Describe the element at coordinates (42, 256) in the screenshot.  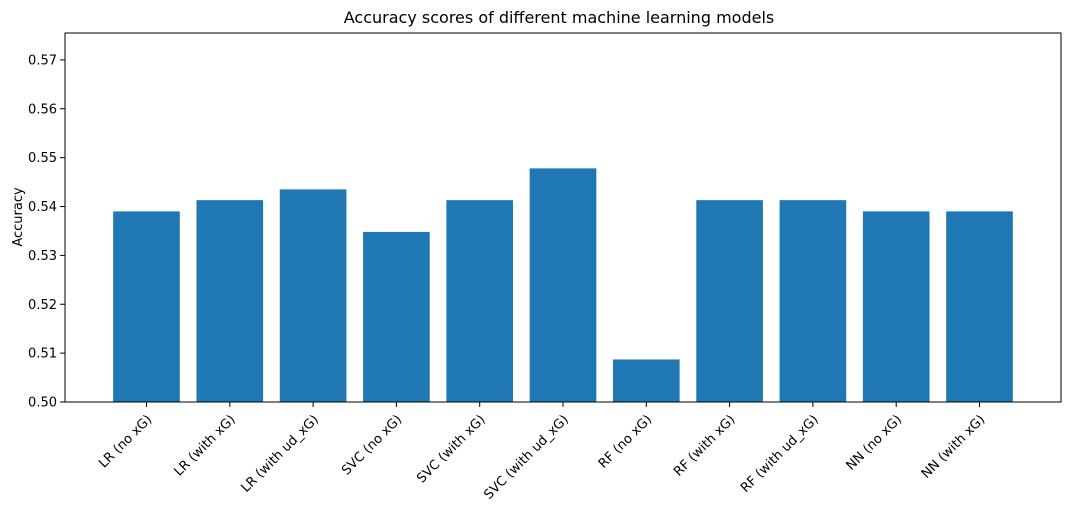
I see `y-tick-label: 0.53` at that location.